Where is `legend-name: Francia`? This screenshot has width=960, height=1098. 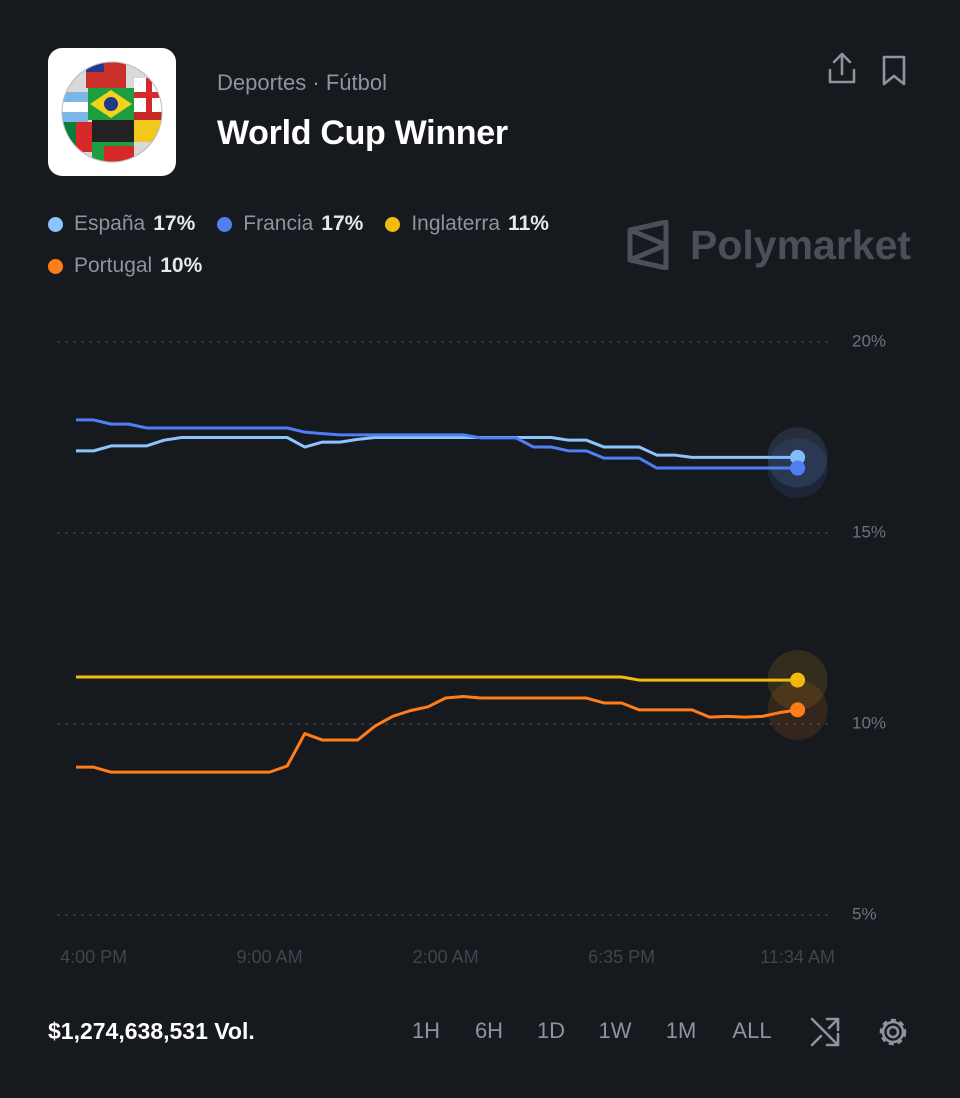 legend-name: Francia is located at coordinates (278, 223).